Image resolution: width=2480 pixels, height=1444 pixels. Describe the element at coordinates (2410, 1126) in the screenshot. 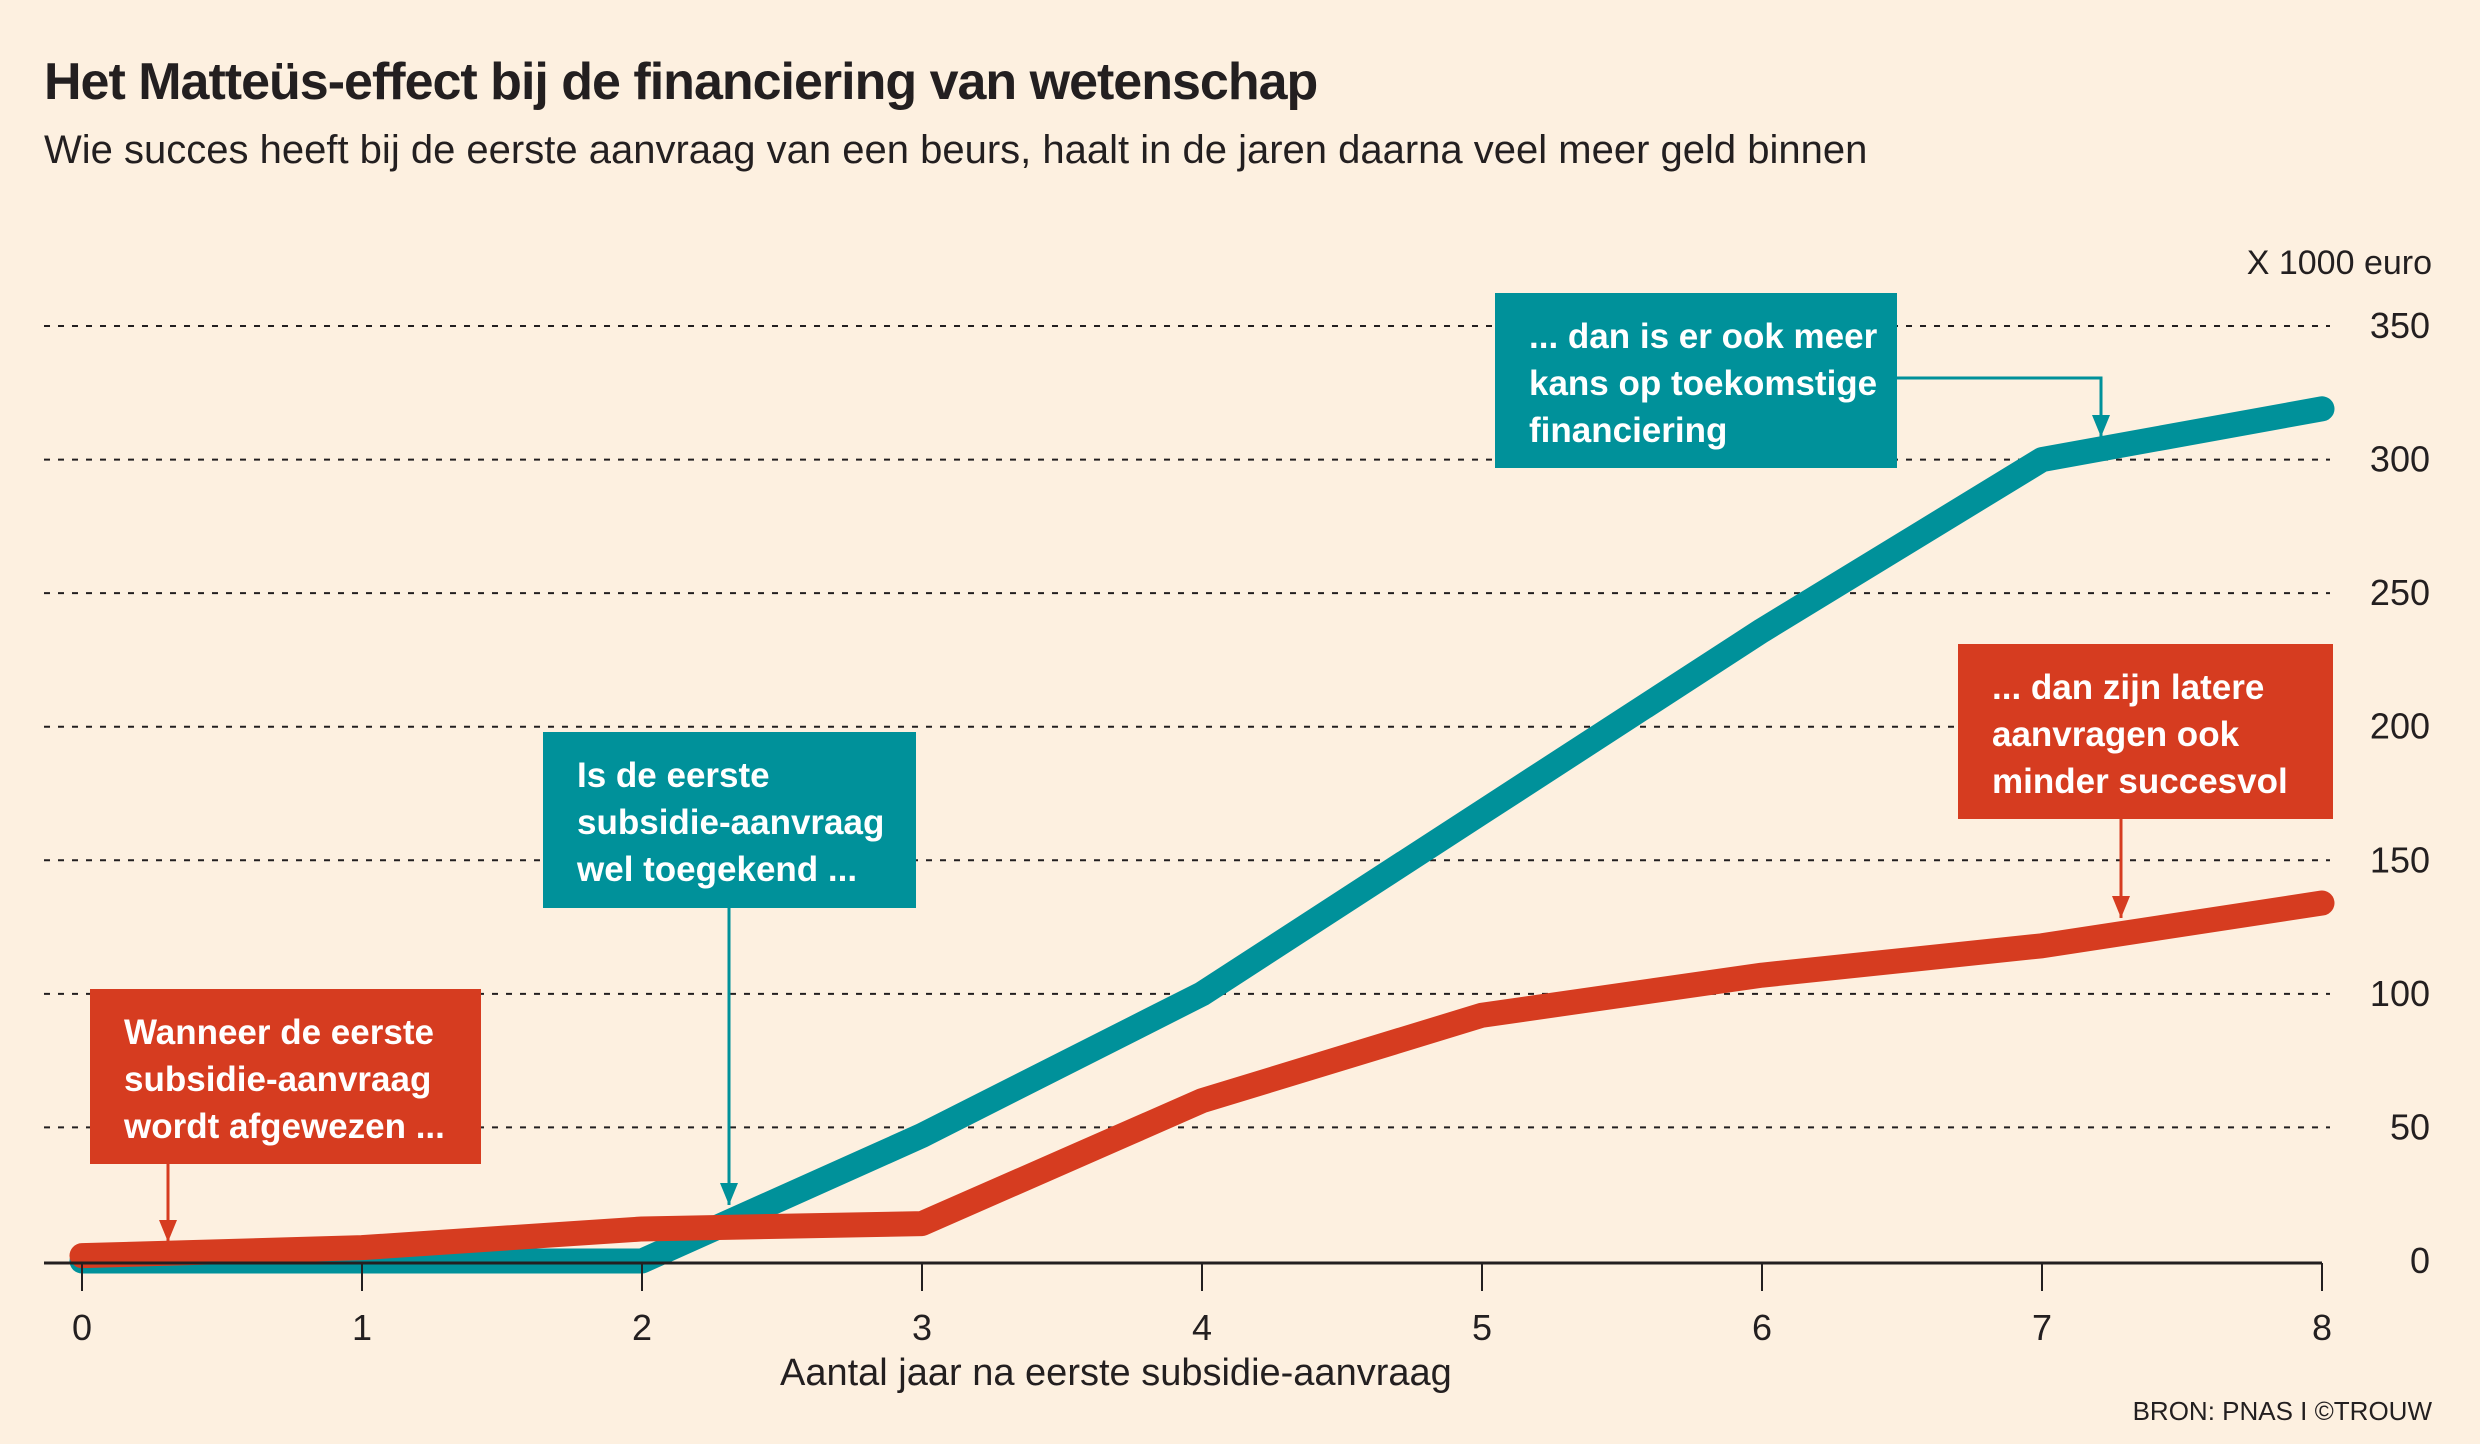

I see `y-tick-label: 50` at that location.